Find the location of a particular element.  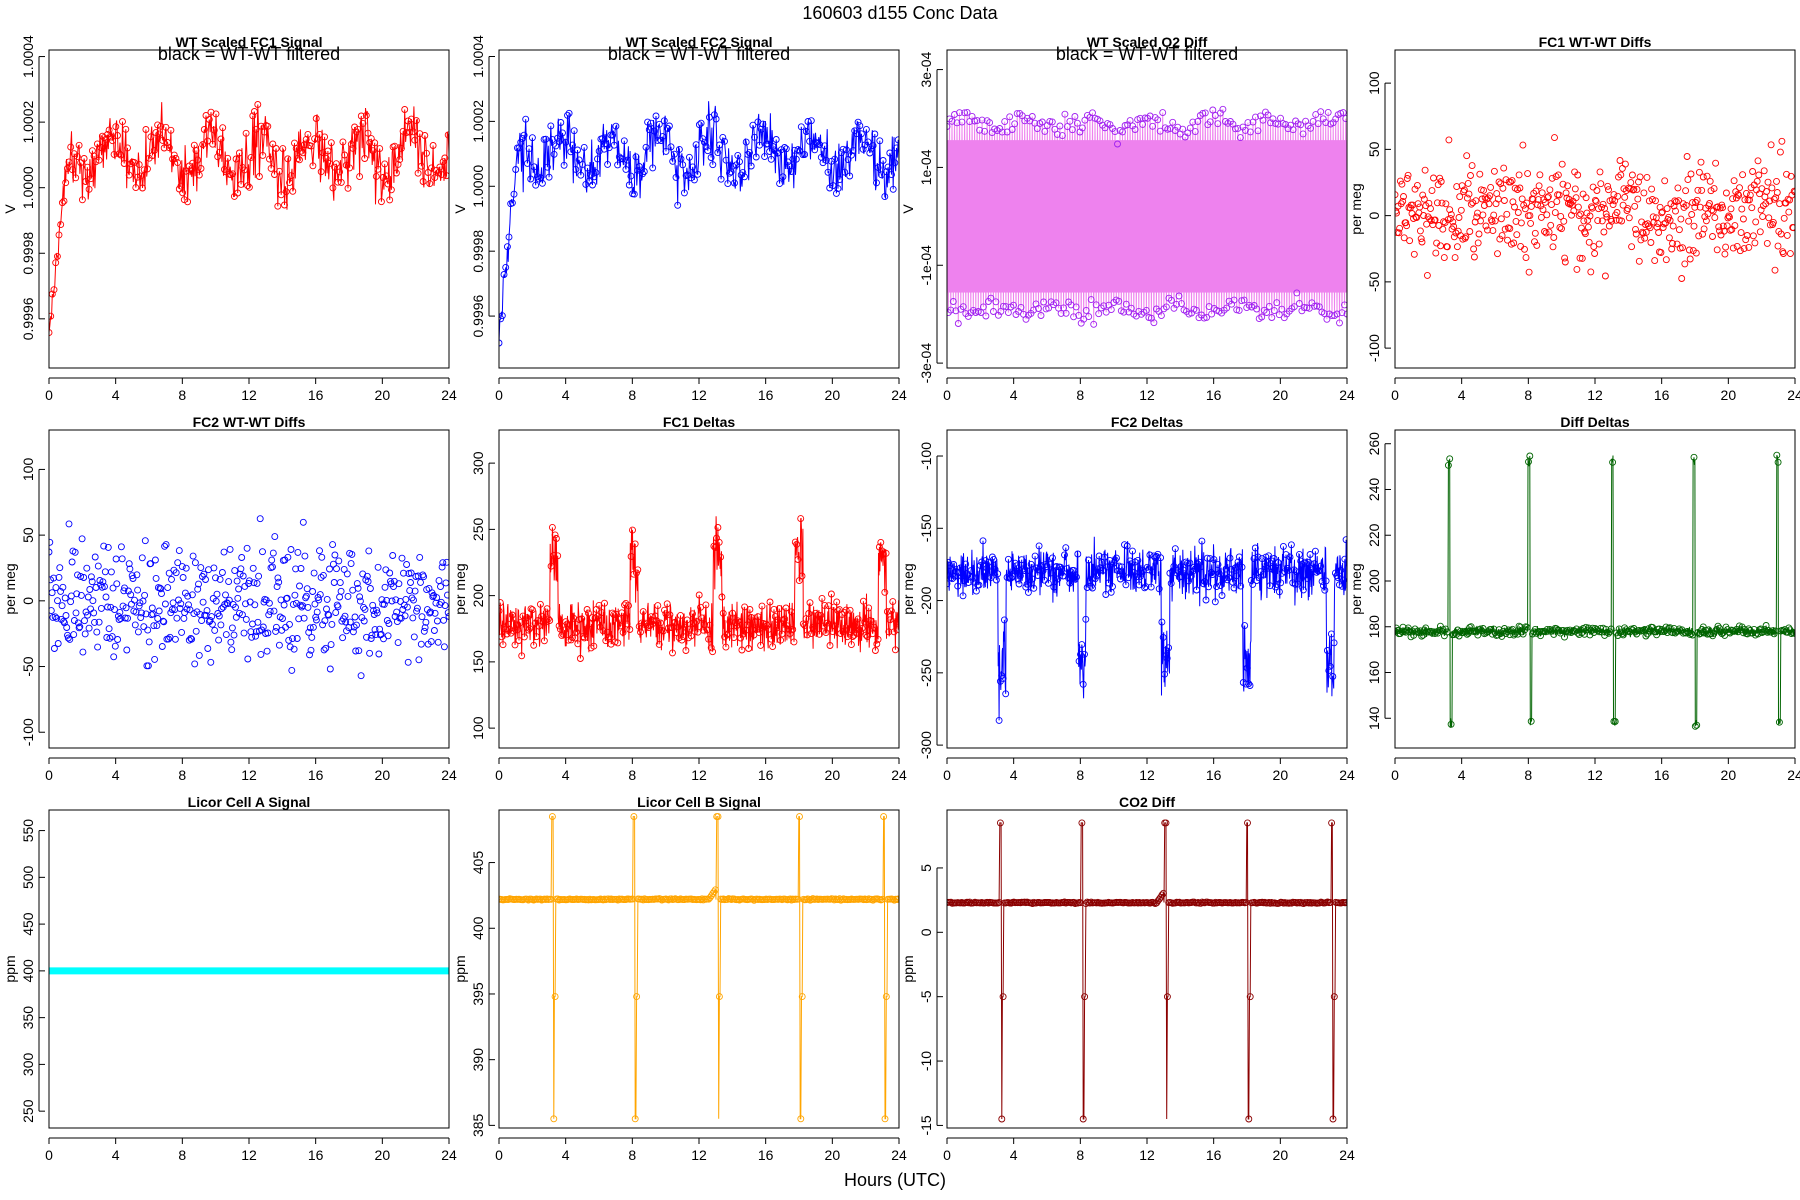

chart-title: Licor Cell B Signal is located at coordinates (699, 802).